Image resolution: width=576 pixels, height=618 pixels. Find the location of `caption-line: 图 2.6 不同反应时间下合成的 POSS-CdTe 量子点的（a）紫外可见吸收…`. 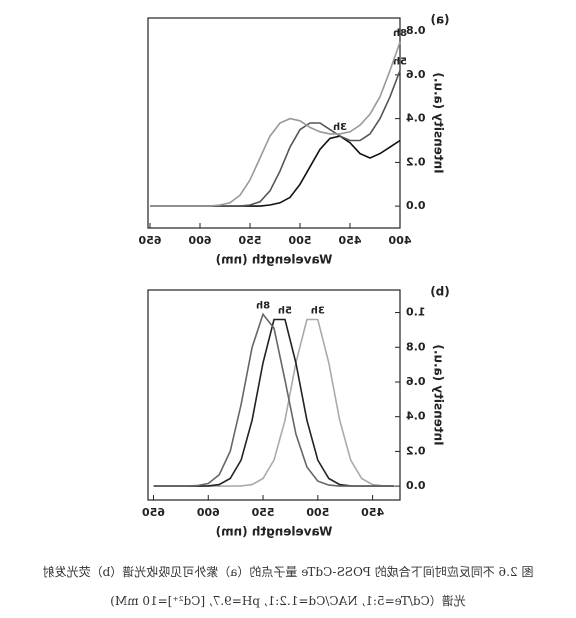

caption-line: 图 2.6 不同反应时间下合成的 POSS-CdTe 量子点的（a）紫外可见吸收… is located at coordinates (288, 572).